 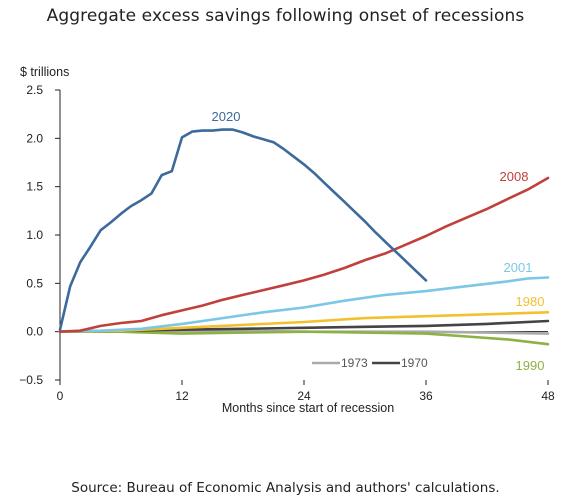 I want to click on series-label-1980: 1980, so click(x=530, y=301).